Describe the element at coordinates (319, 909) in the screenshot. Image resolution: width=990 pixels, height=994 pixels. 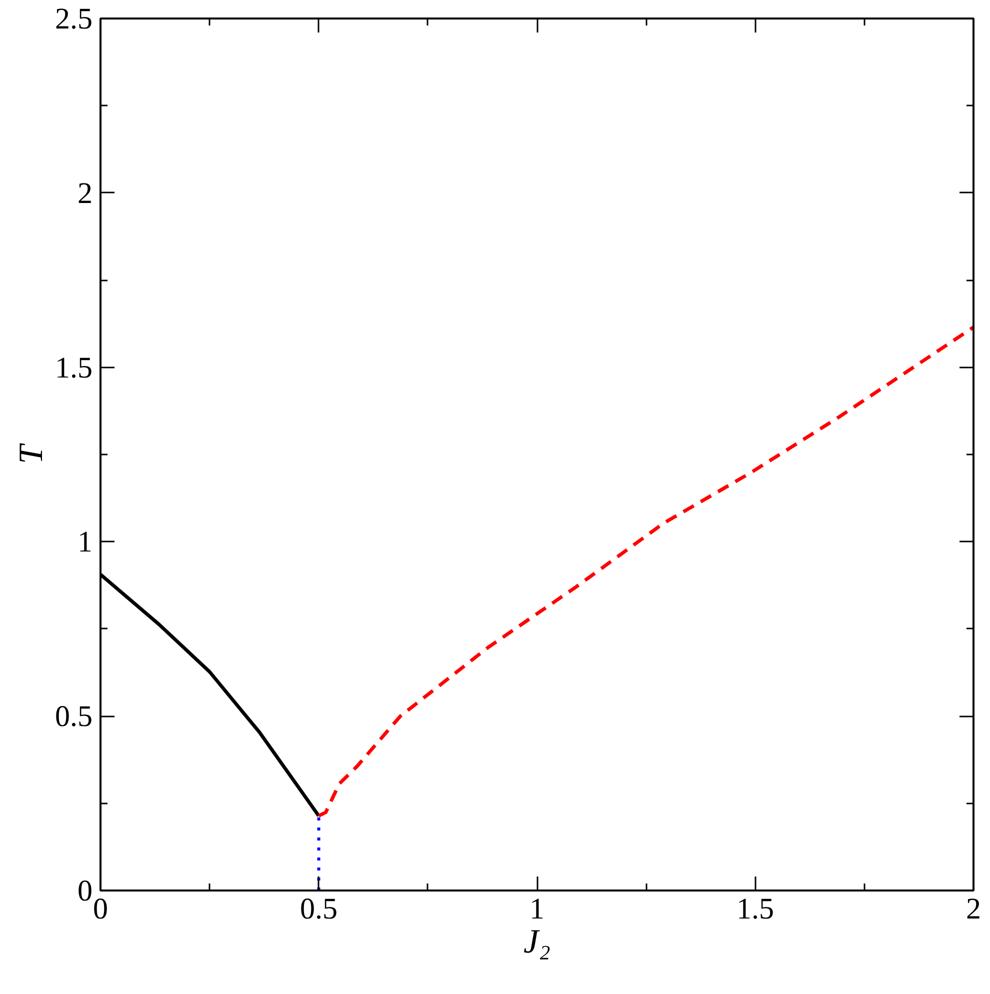
I see `x-tick-label: 0.5` at that location.